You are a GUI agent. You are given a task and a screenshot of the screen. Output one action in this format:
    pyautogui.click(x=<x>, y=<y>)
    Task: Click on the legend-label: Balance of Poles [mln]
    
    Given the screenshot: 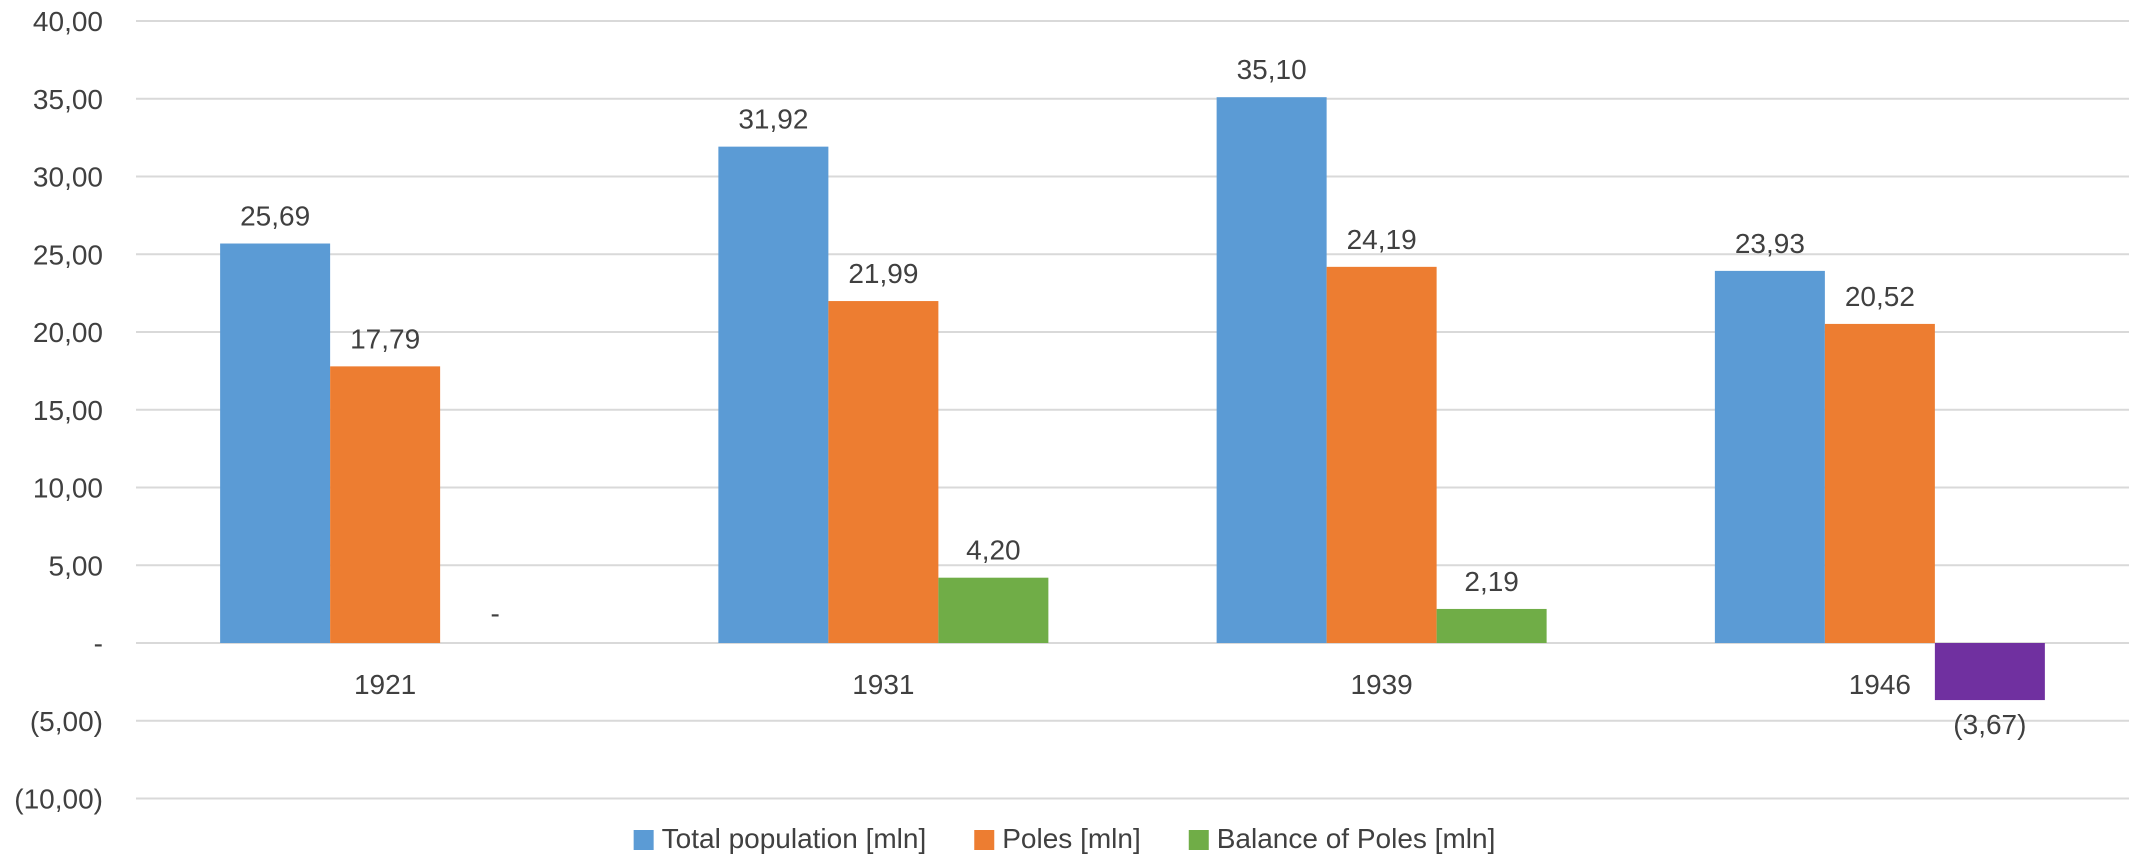 What is the action you would take?
    pyautogui.click(x=1356, y=838)
    